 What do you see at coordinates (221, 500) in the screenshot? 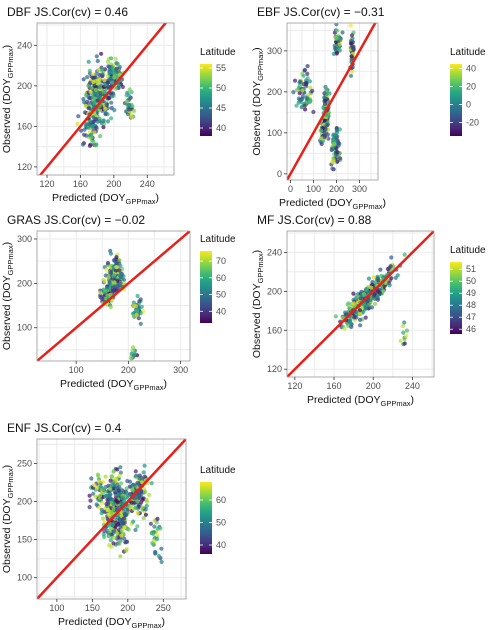
I see `colorbar-tick-label: 60` at bounding box center [221, 500].